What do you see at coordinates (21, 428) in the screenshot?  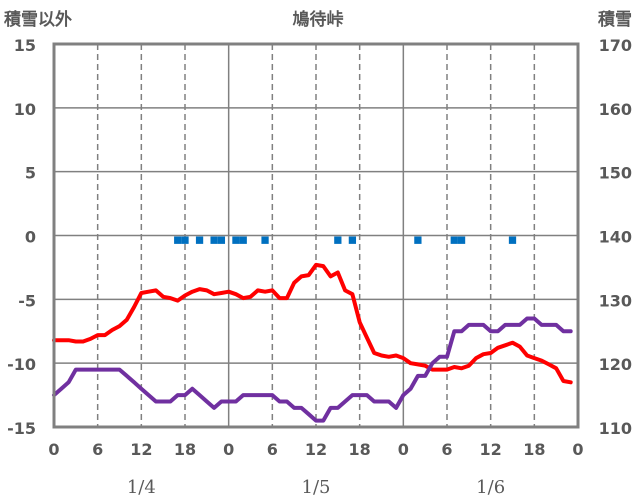 I see `y-left-tick-label: -15` at bounding box center [21, 428].